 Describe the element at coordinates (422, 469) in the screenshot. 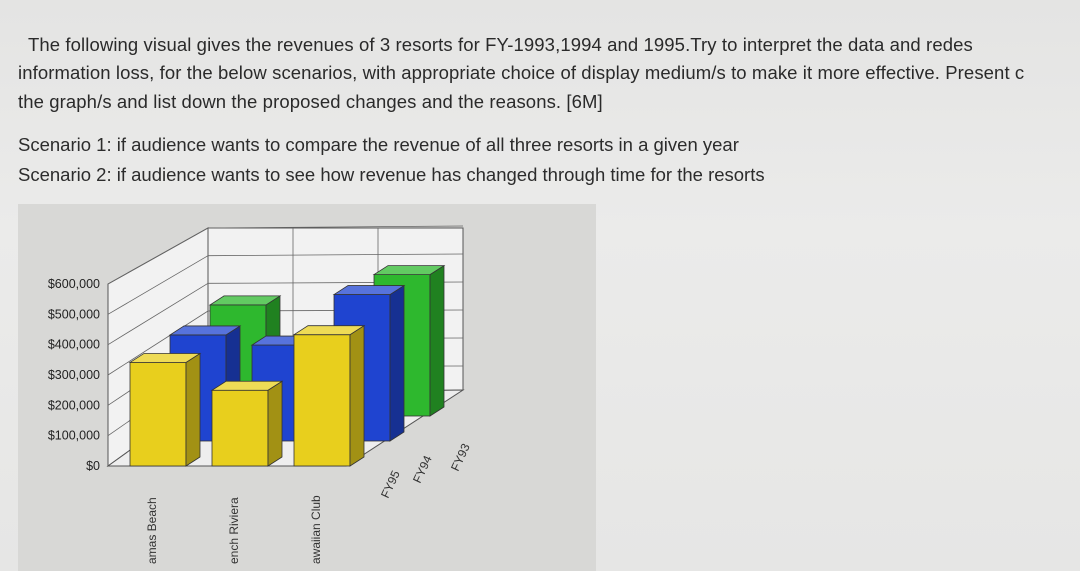

I see `series-depth-label: FY94` at that location.